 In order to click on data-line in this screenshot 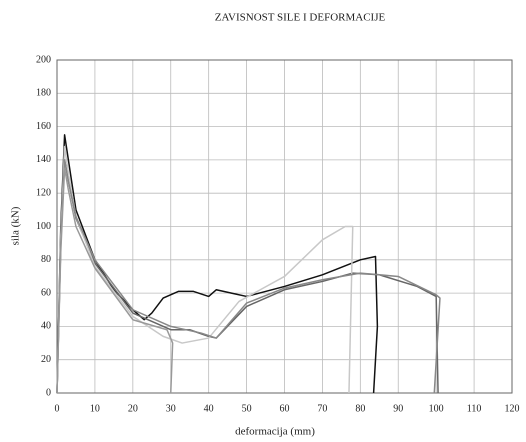, I will do `click(115, 280)`.